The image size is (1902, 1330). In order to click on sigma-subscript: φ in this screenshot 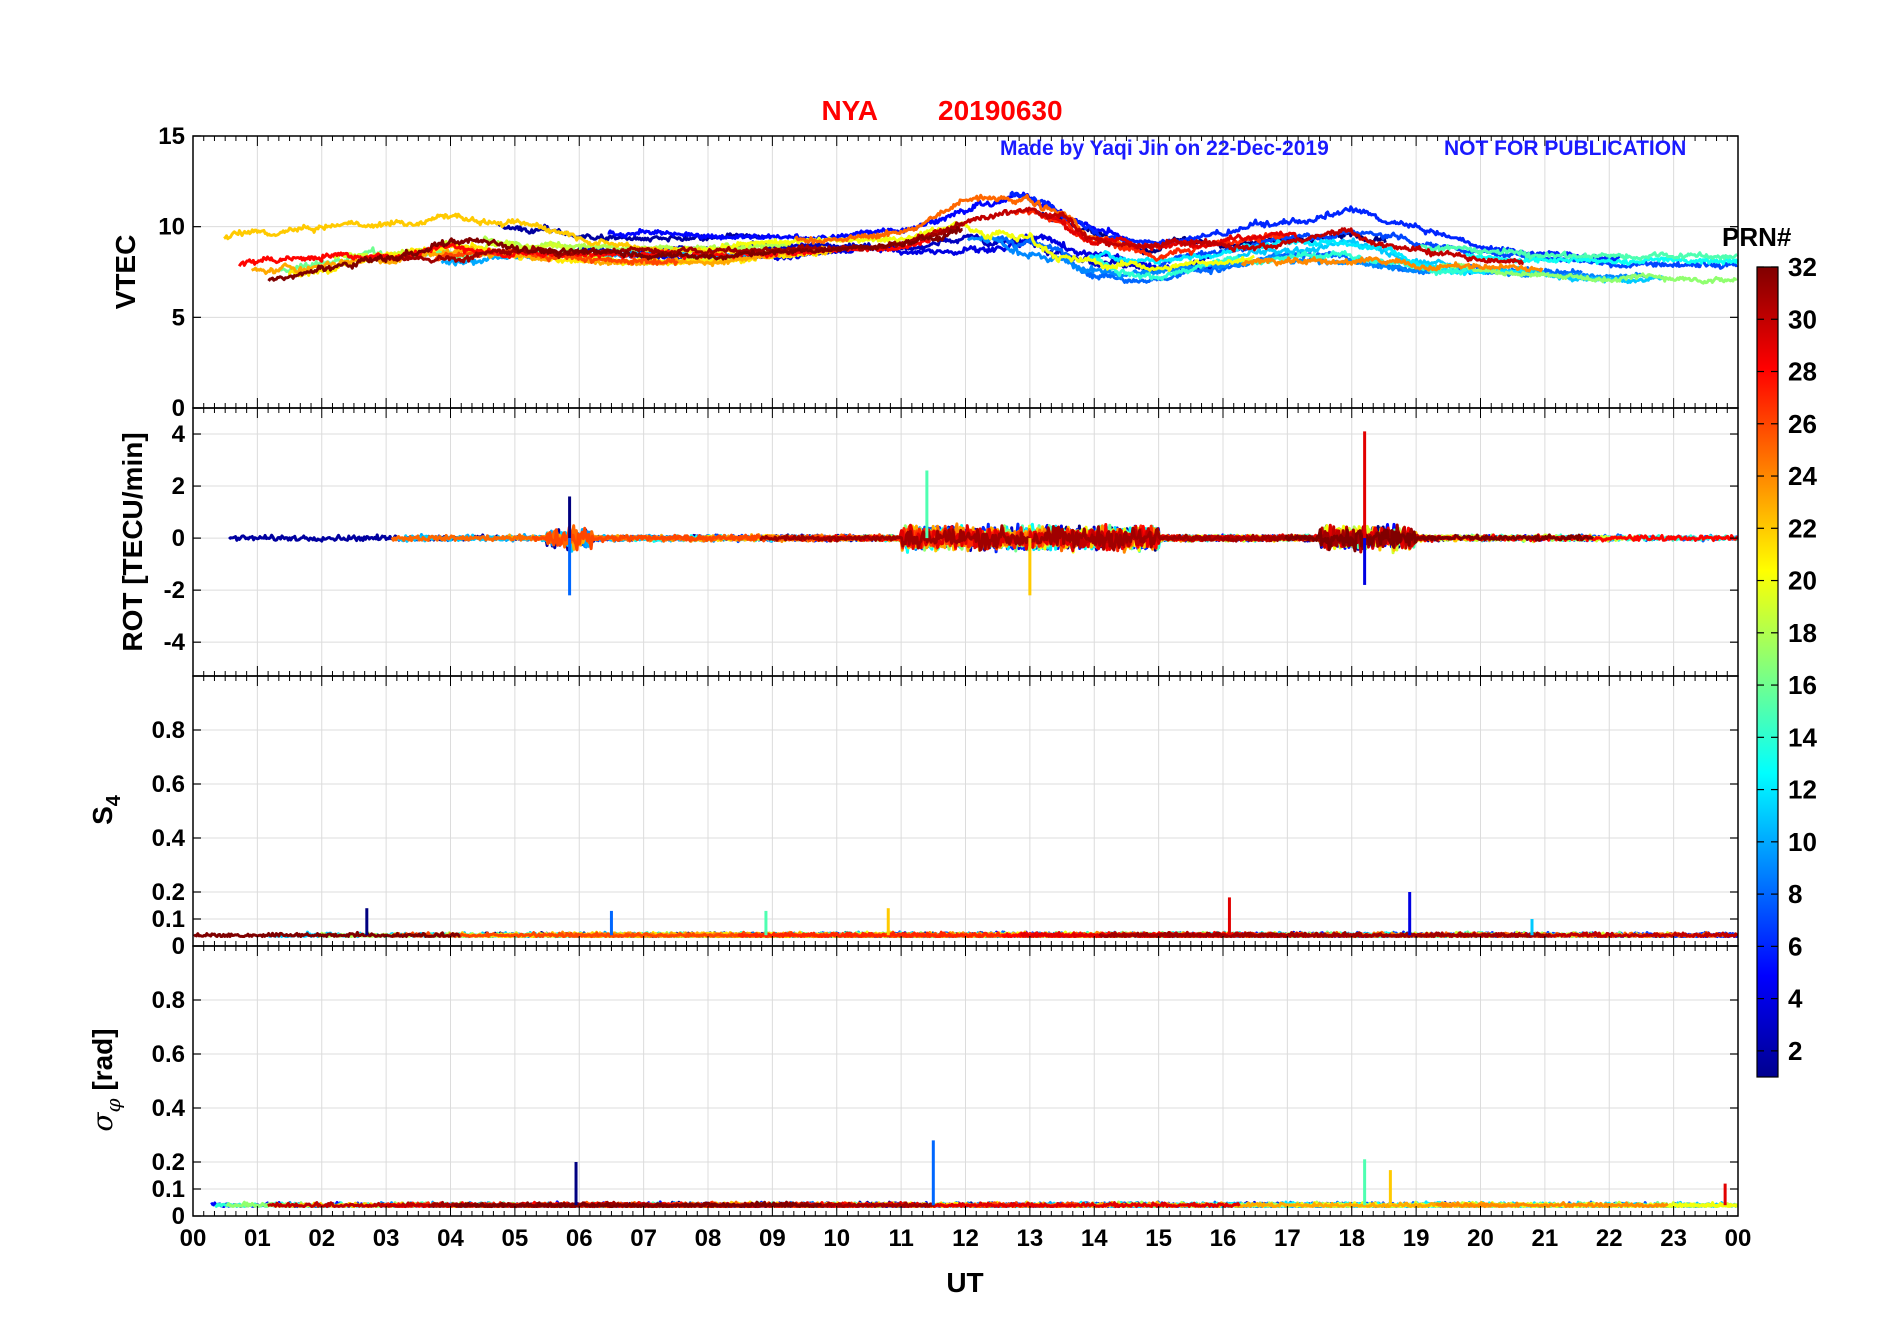, I will do `click(113, 1105)`.